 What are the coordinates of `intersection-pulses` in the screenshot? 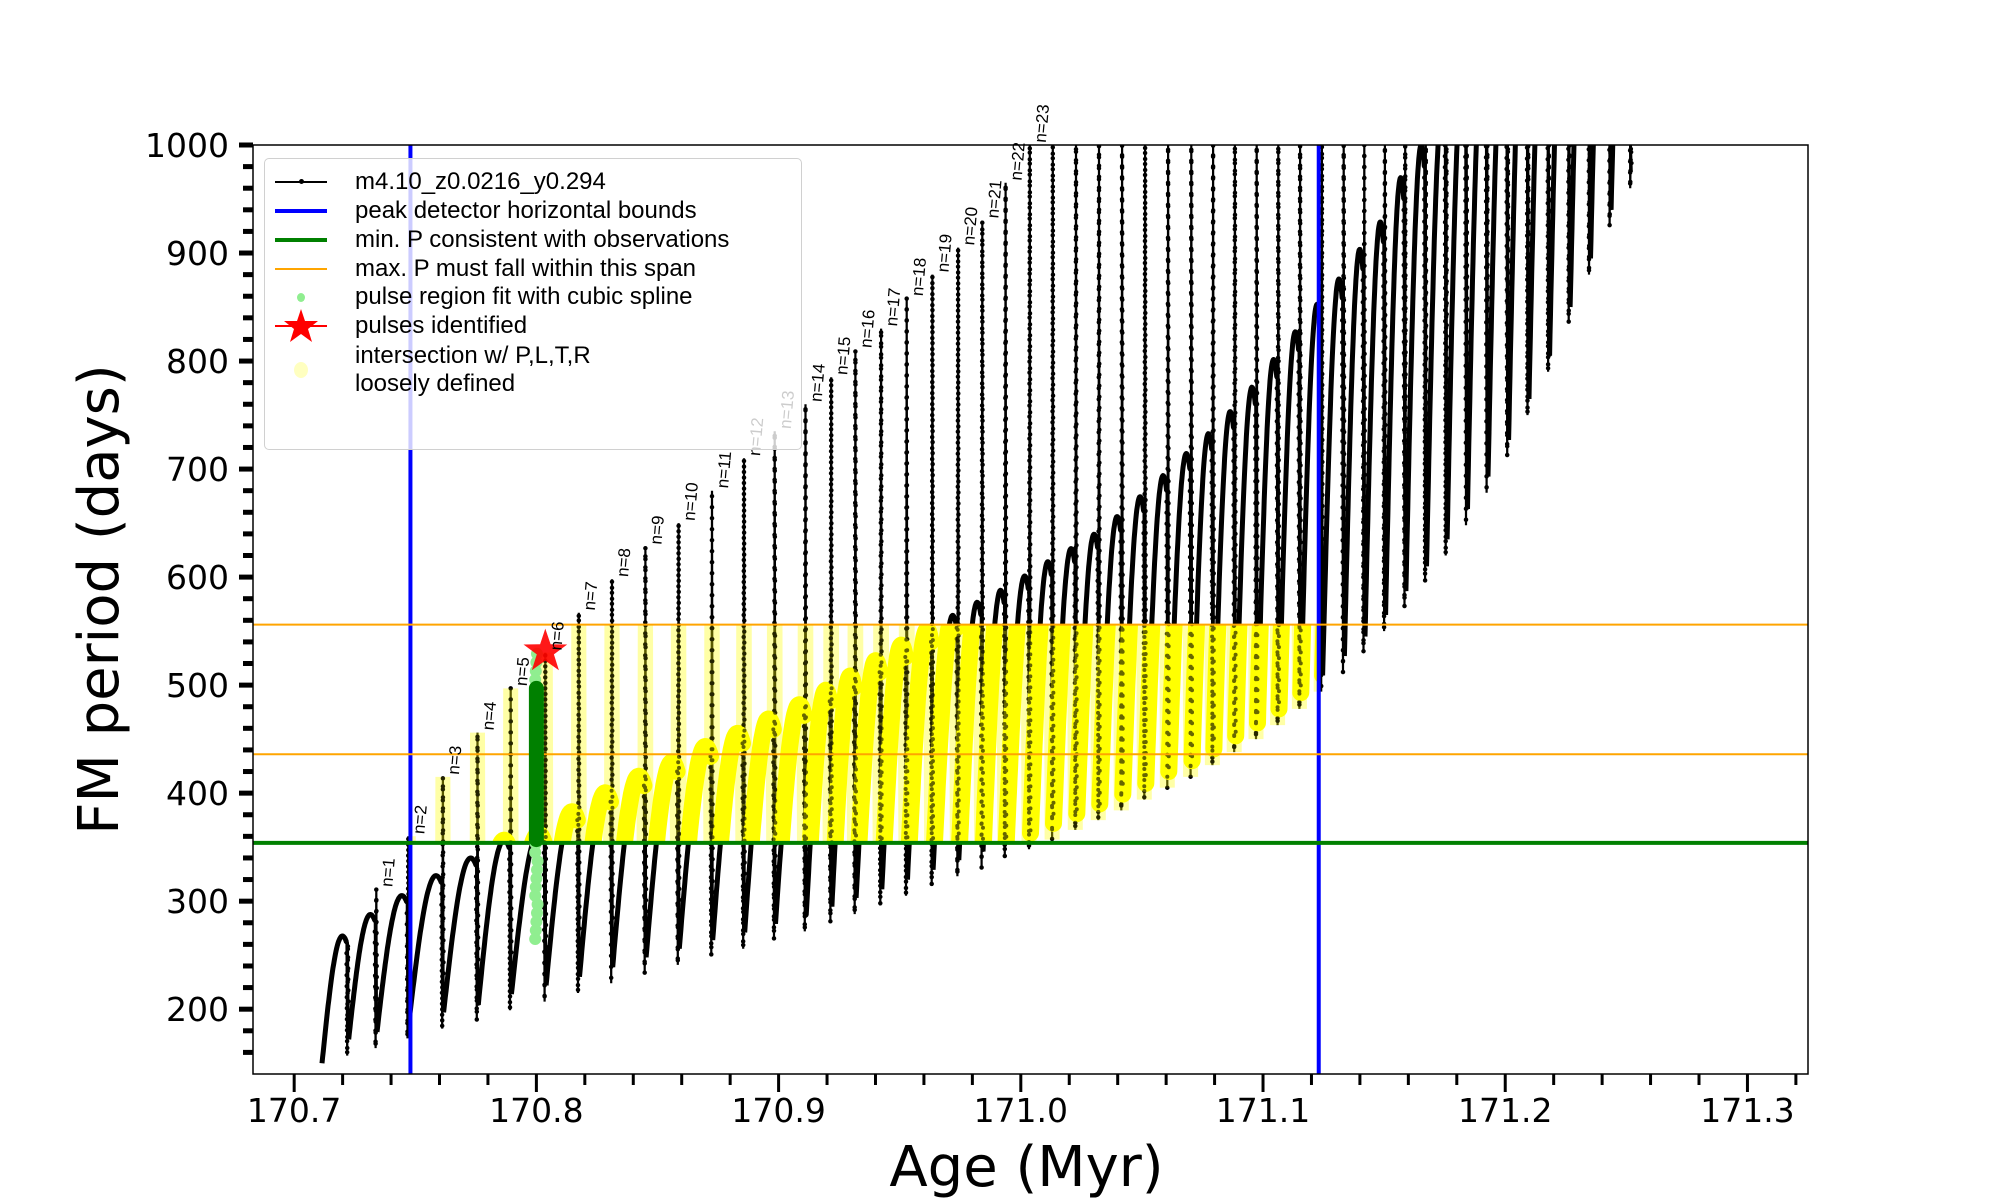 It's located at (864, 733).